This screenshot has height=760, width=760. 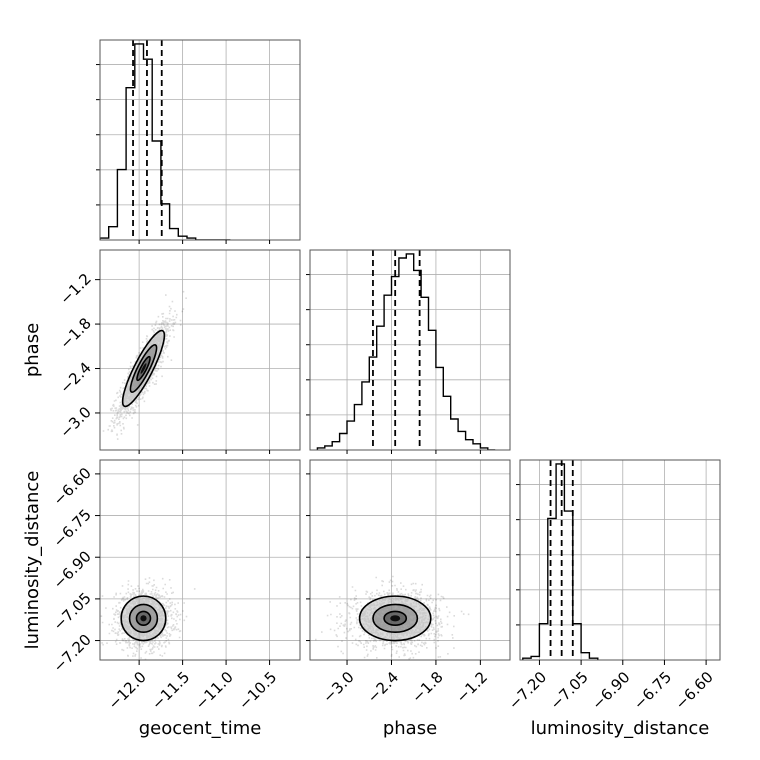 I want to click on hist-panel-phase, so click(x=408, y=350).